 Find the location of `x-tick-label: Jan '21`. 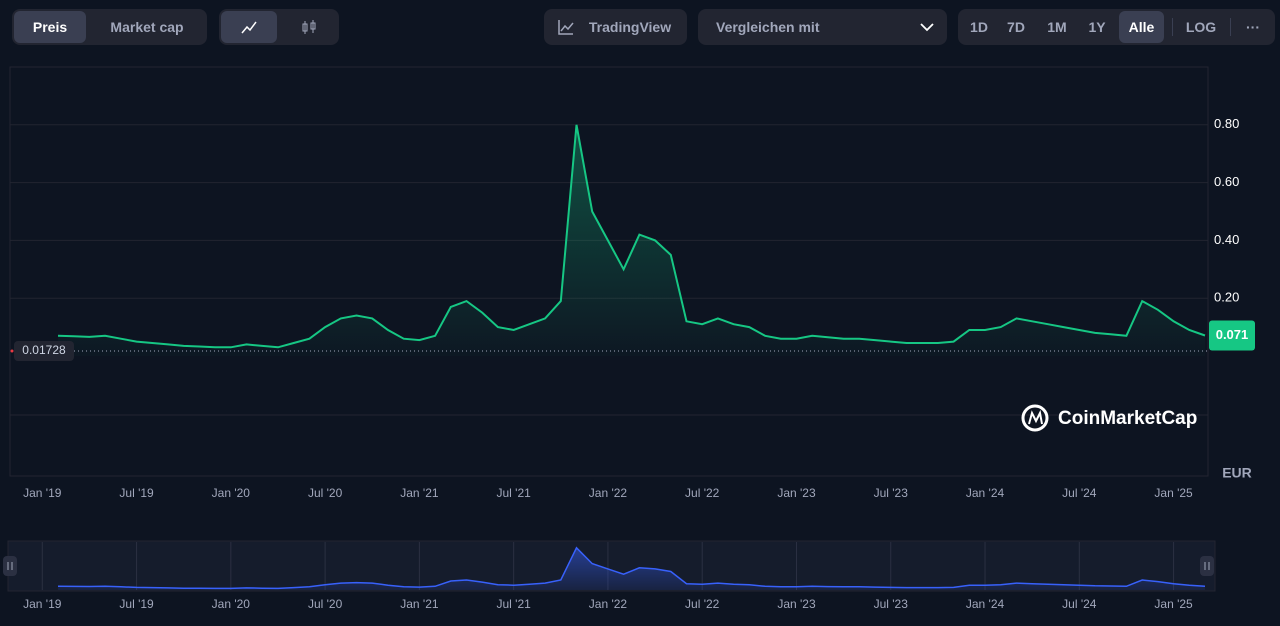

x-tick-label: Jan '21 is located at coordinates (419, 493).